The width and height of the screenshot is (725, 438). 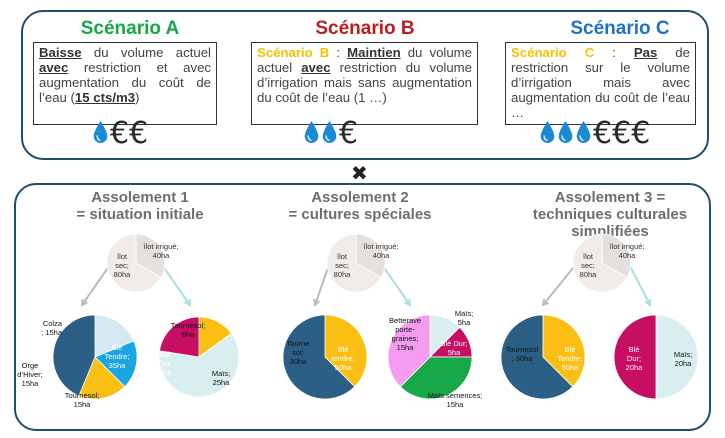 What do you see at coordinates (130, 28) in the screenshot?
I see `scenario-a-title: Scénario A` at bounding box center [130, 28].